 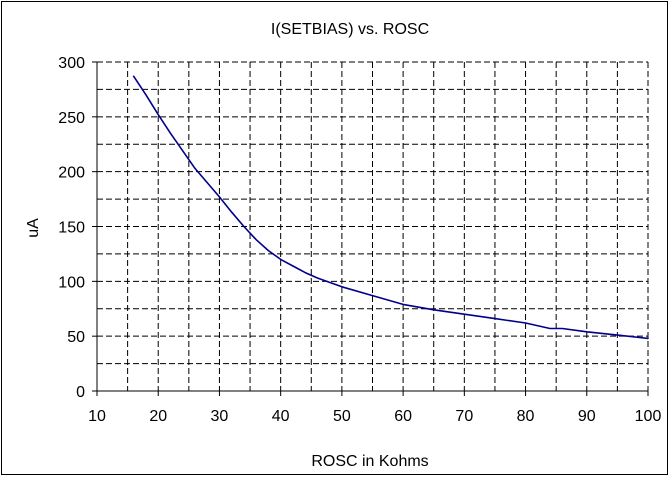 What do you see at coordinates (76, 337) in the screenshot?
I see `y-tick-label: 50` at bounding box center [76, 337].